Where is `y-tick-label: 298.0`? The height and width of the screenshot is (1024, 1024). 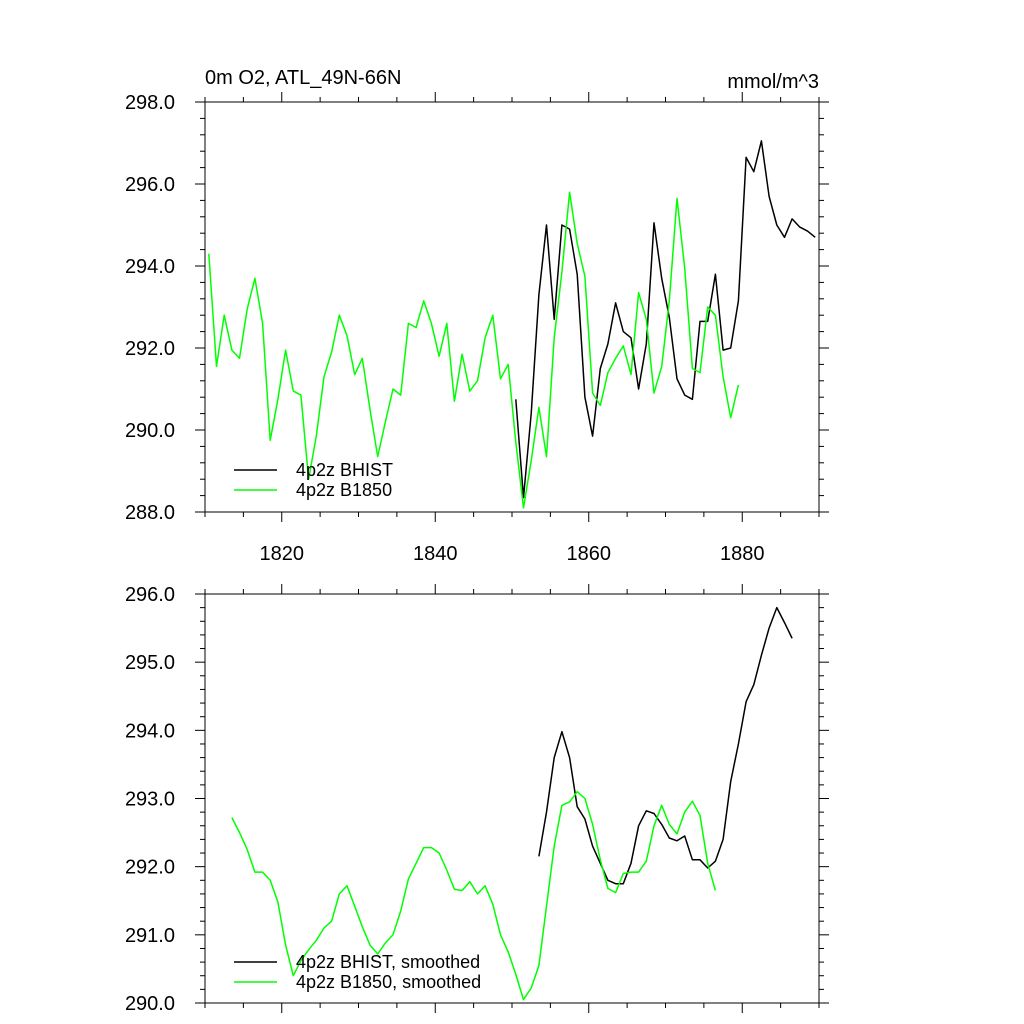
y-tick-label: 298.0 is located at coordinates (150, 103).